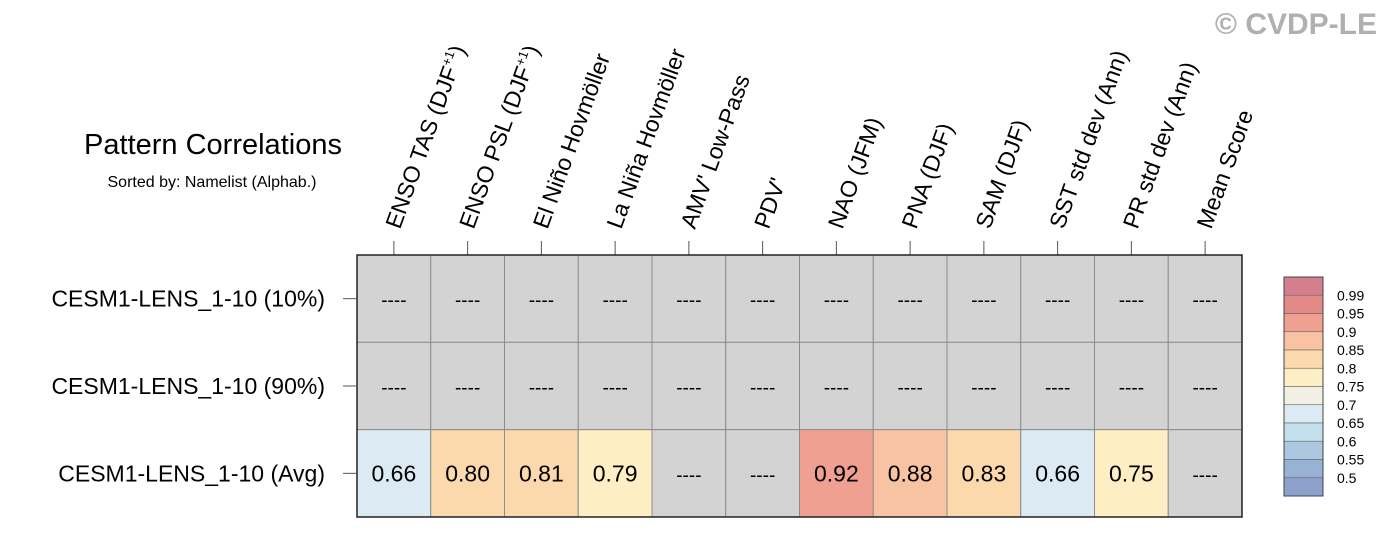  I want to click on column-label: Mean Score, so click(1224, 168).